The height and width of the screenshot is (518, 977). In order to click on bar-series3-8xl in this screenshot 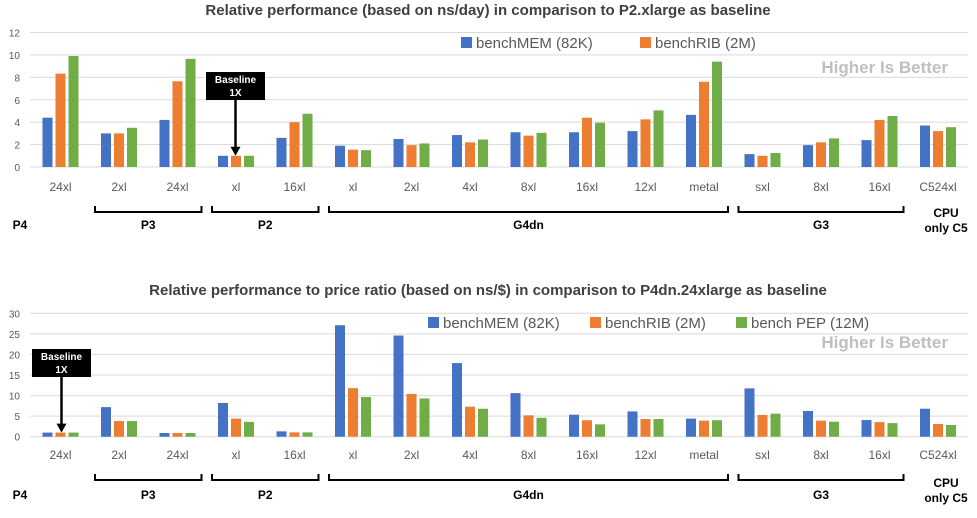, I will do `click(541, 427)`.